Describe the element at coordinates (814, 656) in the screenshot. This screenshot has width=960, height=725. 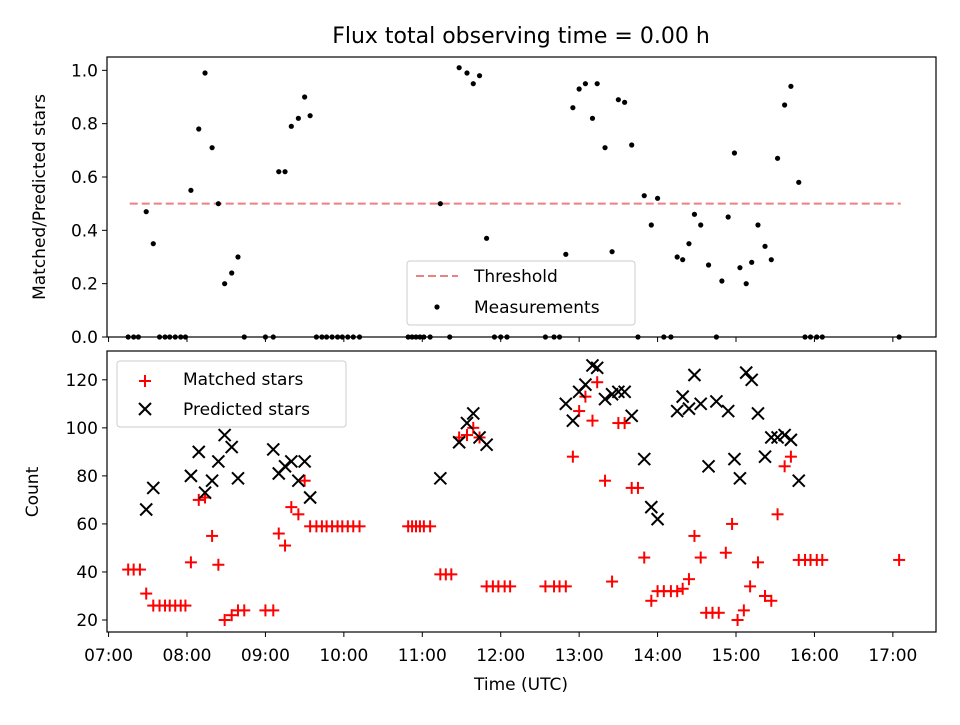
I see `x-tick-label: 16:00` at that location.